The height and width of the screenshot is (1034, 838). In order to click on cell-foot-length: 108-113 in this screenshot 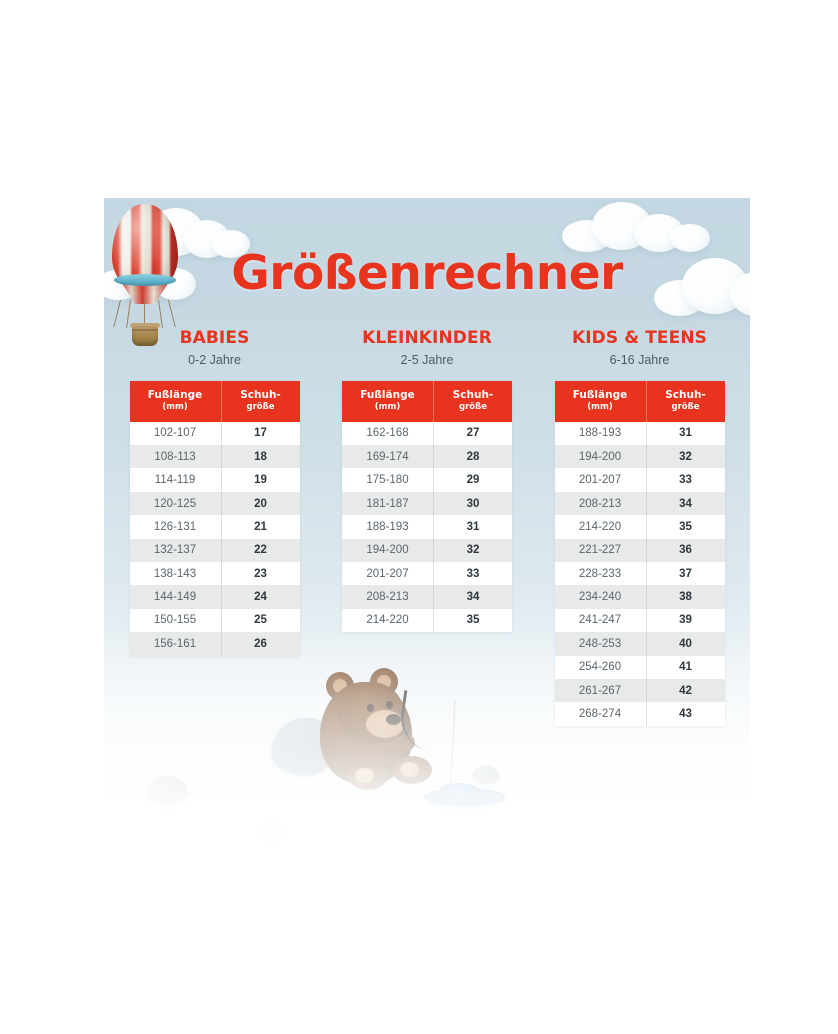, I will do `click(175, 457)`.